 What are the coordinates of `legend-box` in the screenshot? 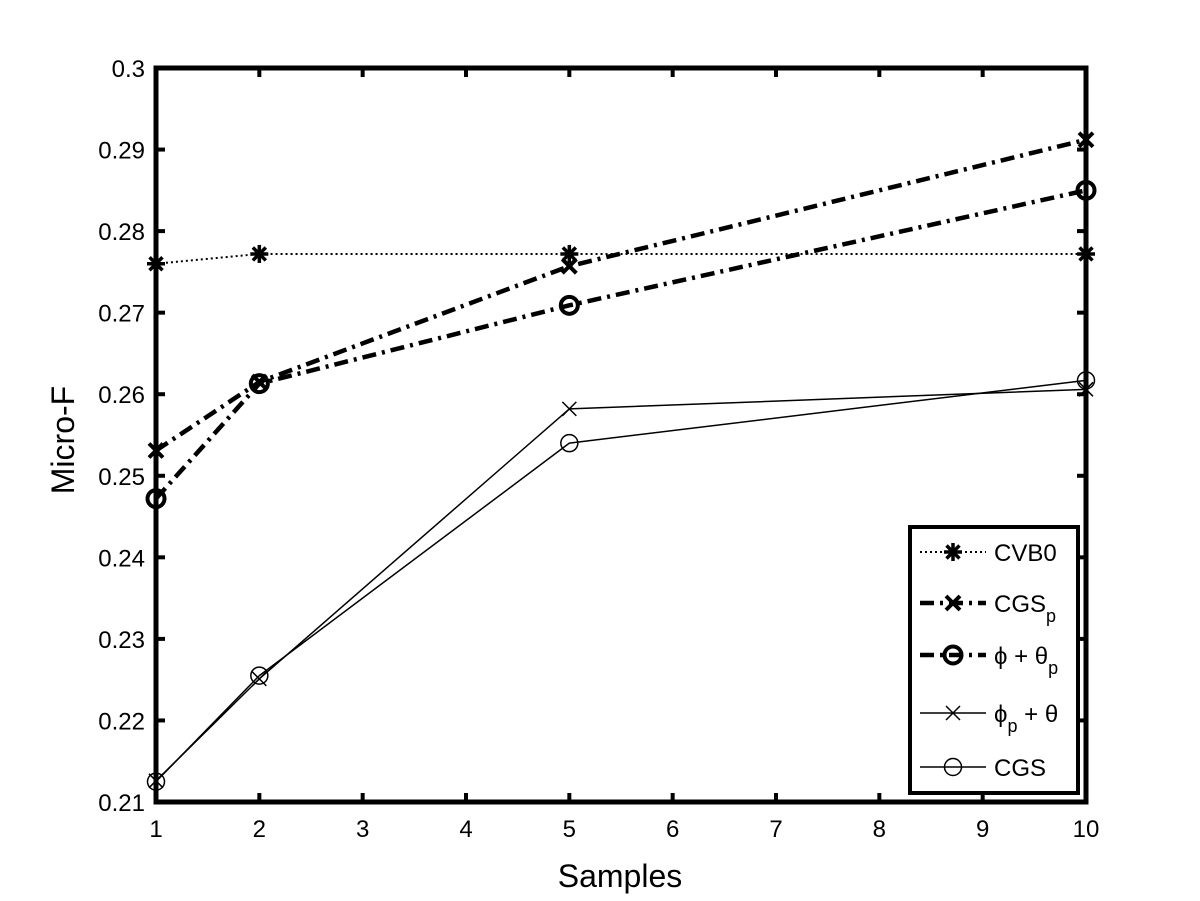 It's located at (994, 660).